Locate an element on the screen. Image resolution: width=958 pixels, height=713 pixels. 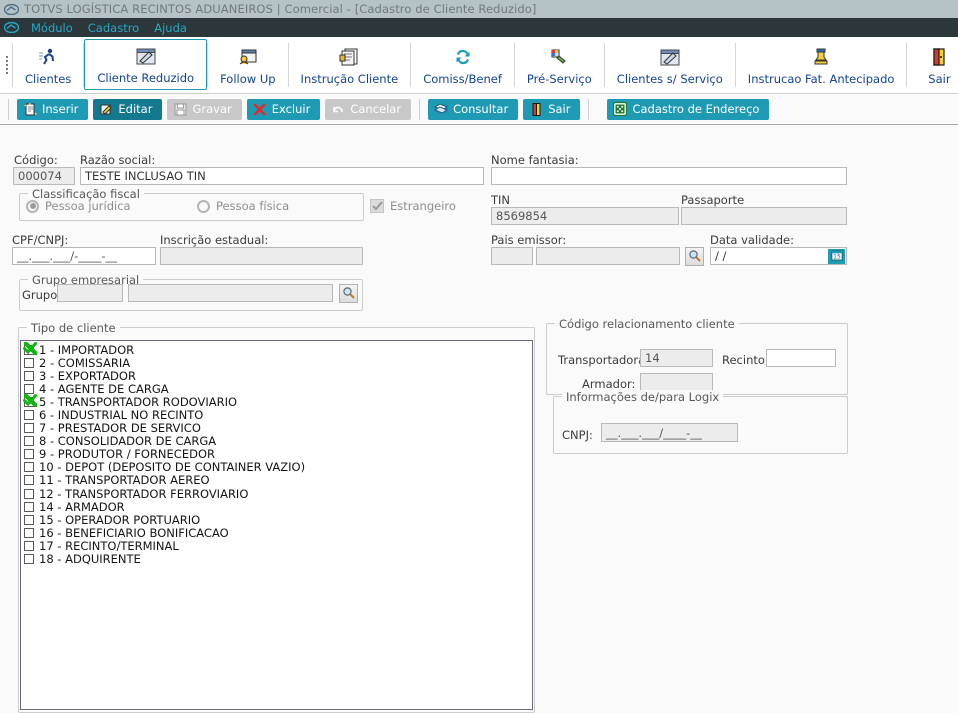
tipo-cliente-item-label: 6 - INDUSTRIAL NO RECINTO is located at coordinates (121, 415).